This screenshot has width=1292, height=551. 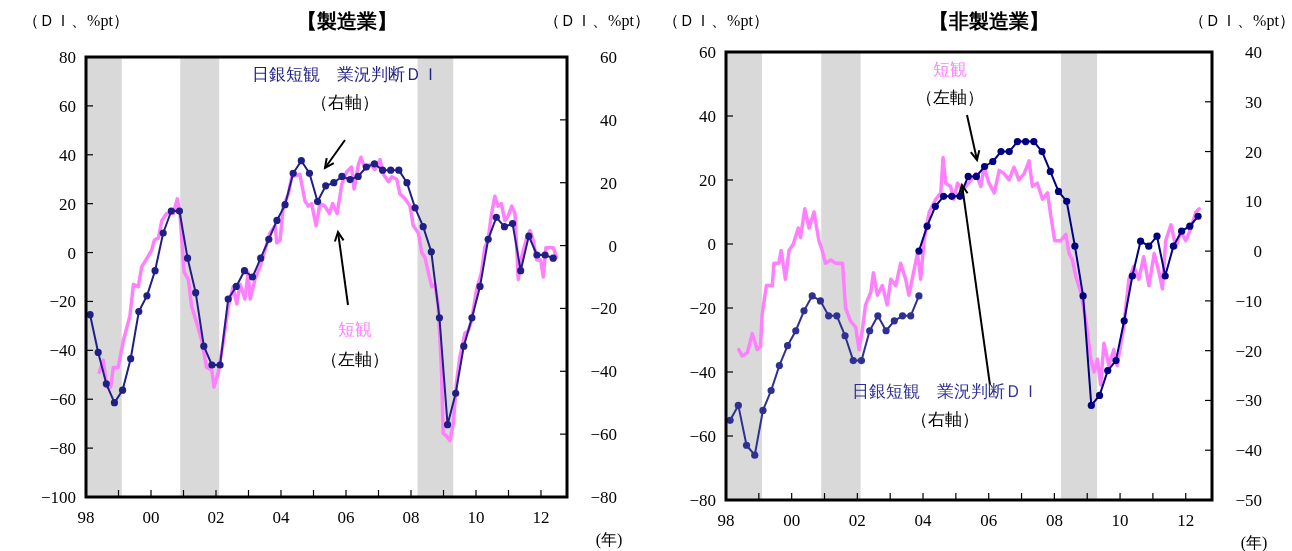 What do you see at coordinates (609, 540) in the screenshot?
I see `x-axis-title: (年)` at bounding box center [609, 540].